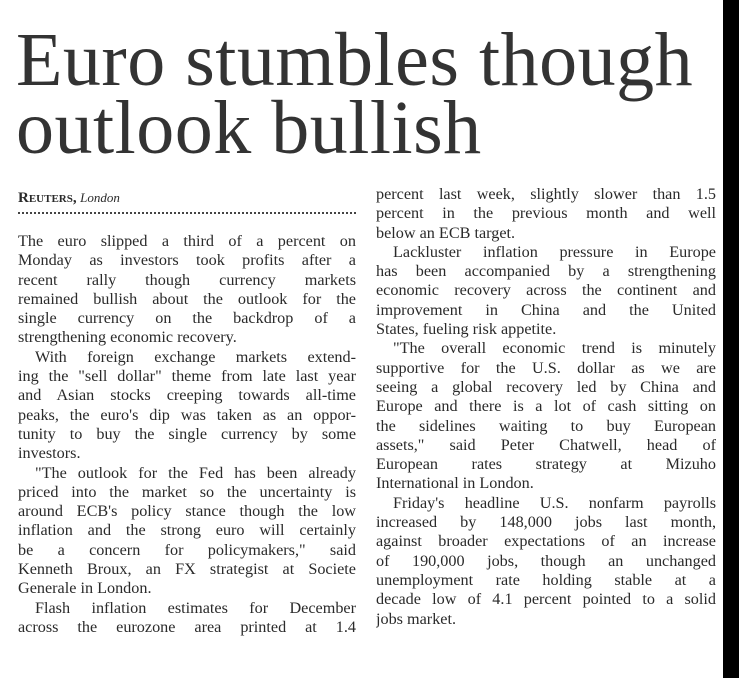 The width and height of the screenshot is (739, 678). I want to click on byline: Reuters, London, so click(69, 198).